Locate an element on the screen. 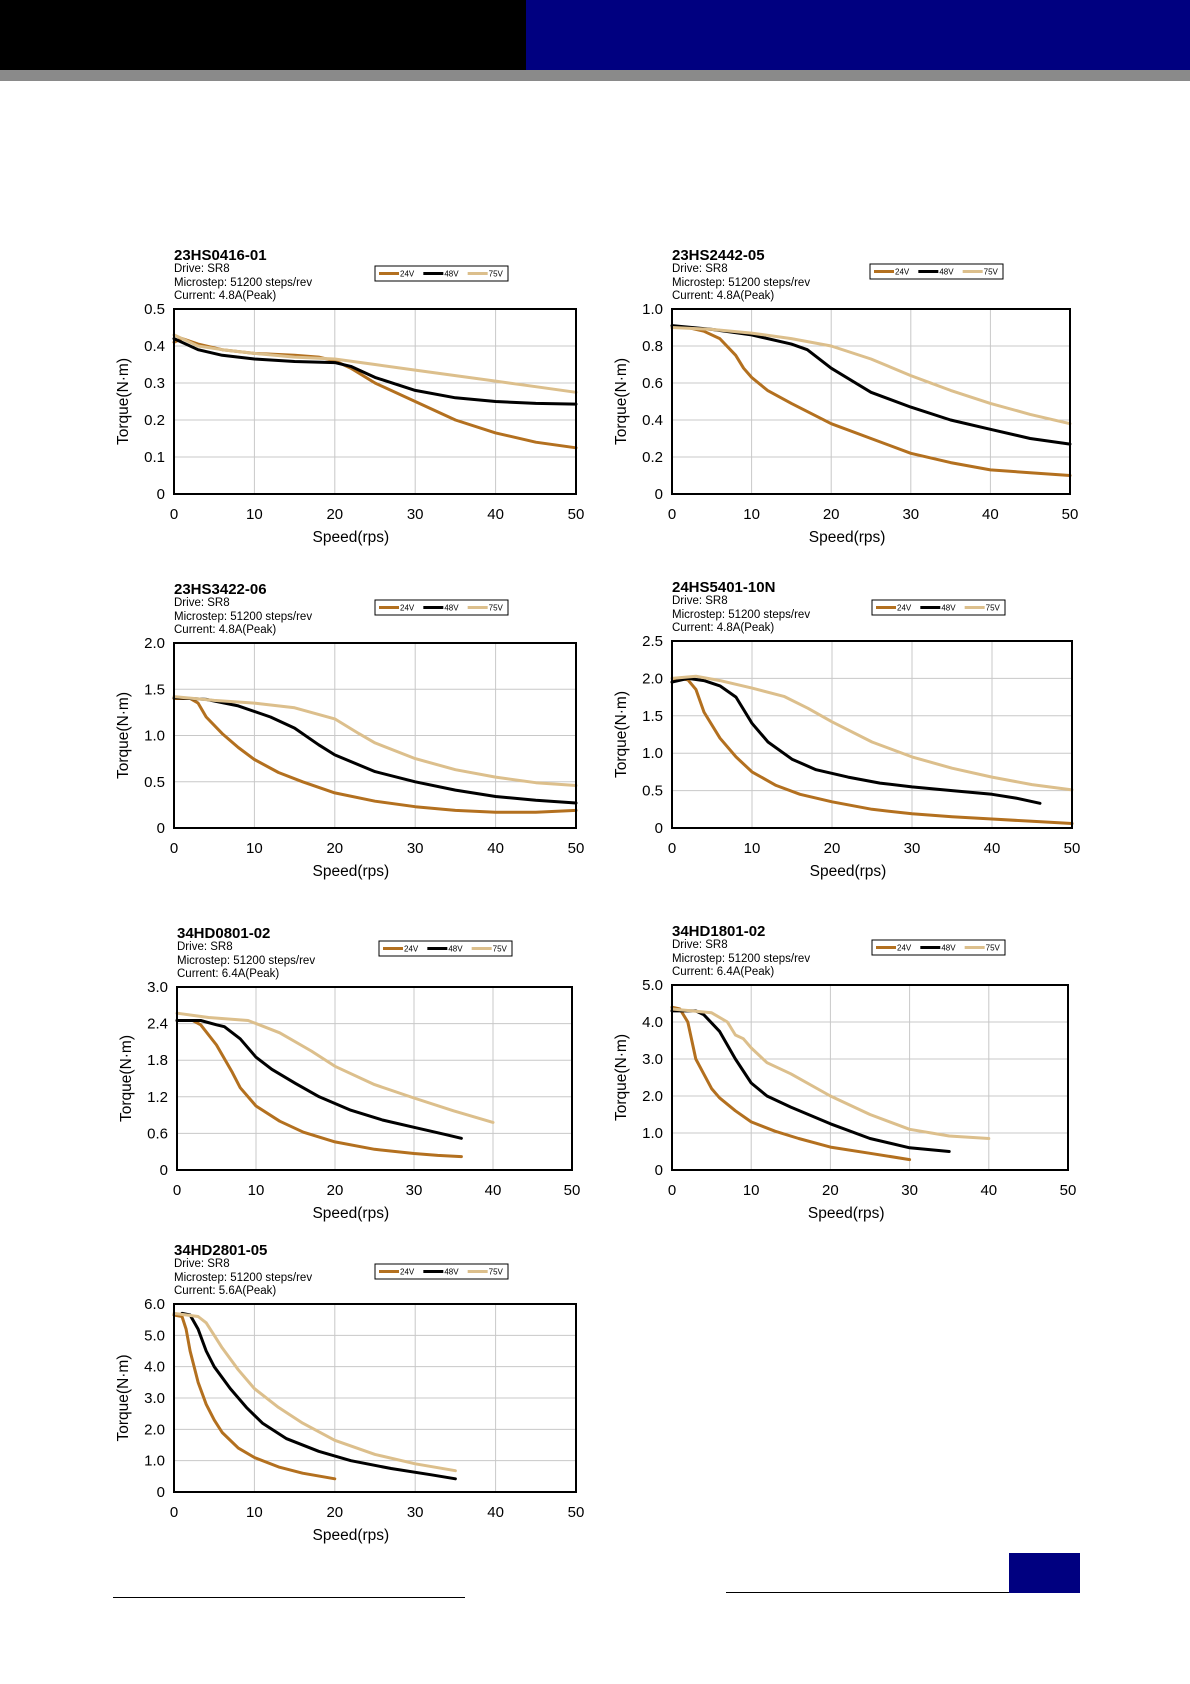 The image size is (1190, 1684). chart-title: 23HS3422-06 is located at coordinates (220, 589).